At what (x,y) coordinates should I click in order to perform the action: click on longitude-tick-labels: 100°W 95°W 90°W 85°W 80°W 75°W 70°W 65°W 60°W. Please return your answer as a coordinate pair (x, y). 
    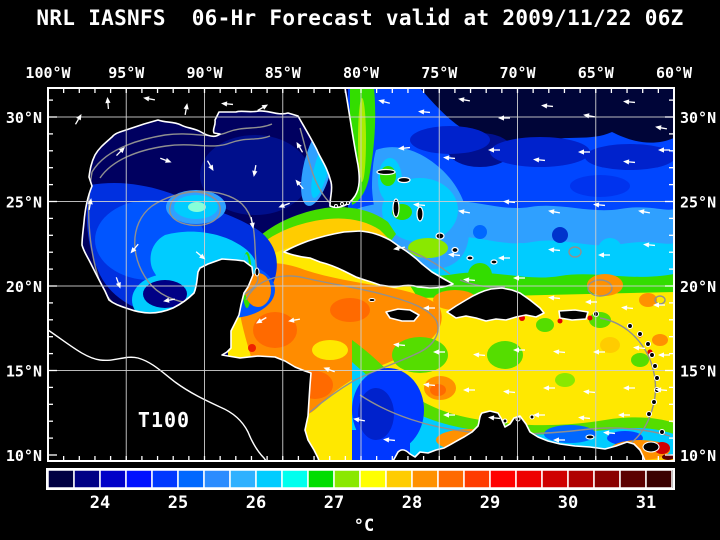
    Looking at the image, I should click on (359, 73).